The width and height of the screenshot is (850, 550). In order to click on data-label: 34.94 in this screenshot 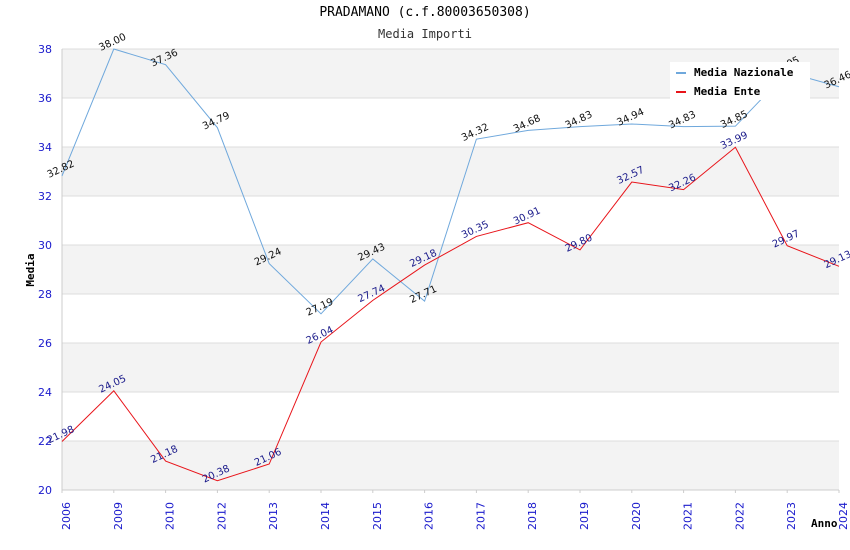, I will do `click(630, 118)`.